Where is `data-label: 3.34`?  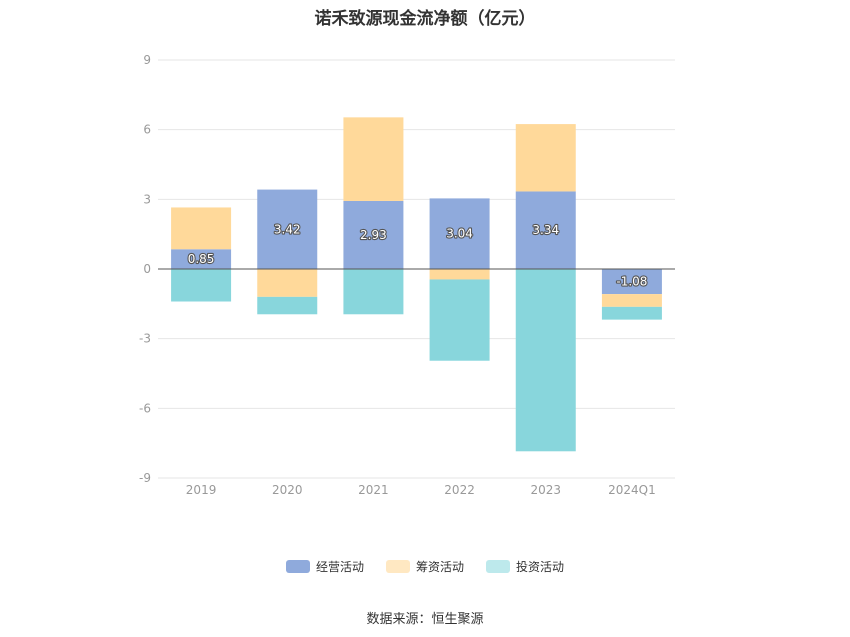 data-label: 3.34 is located at coordinates (545, 230).